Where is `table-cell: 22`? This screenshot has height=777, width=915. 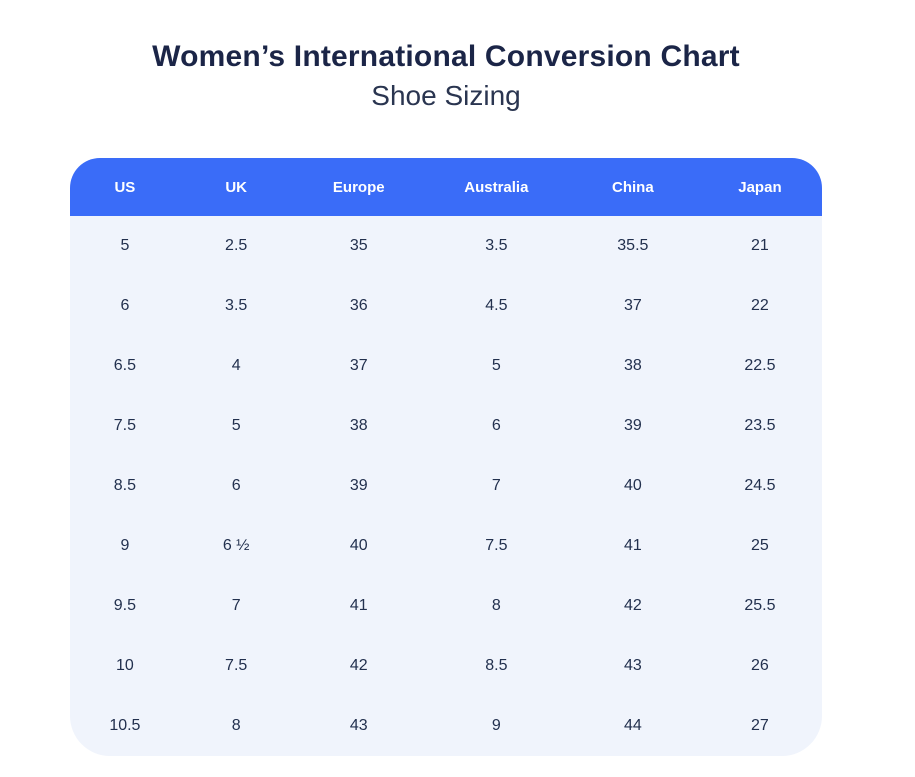
table-cell: 22 is located at coordinates (760, 305).